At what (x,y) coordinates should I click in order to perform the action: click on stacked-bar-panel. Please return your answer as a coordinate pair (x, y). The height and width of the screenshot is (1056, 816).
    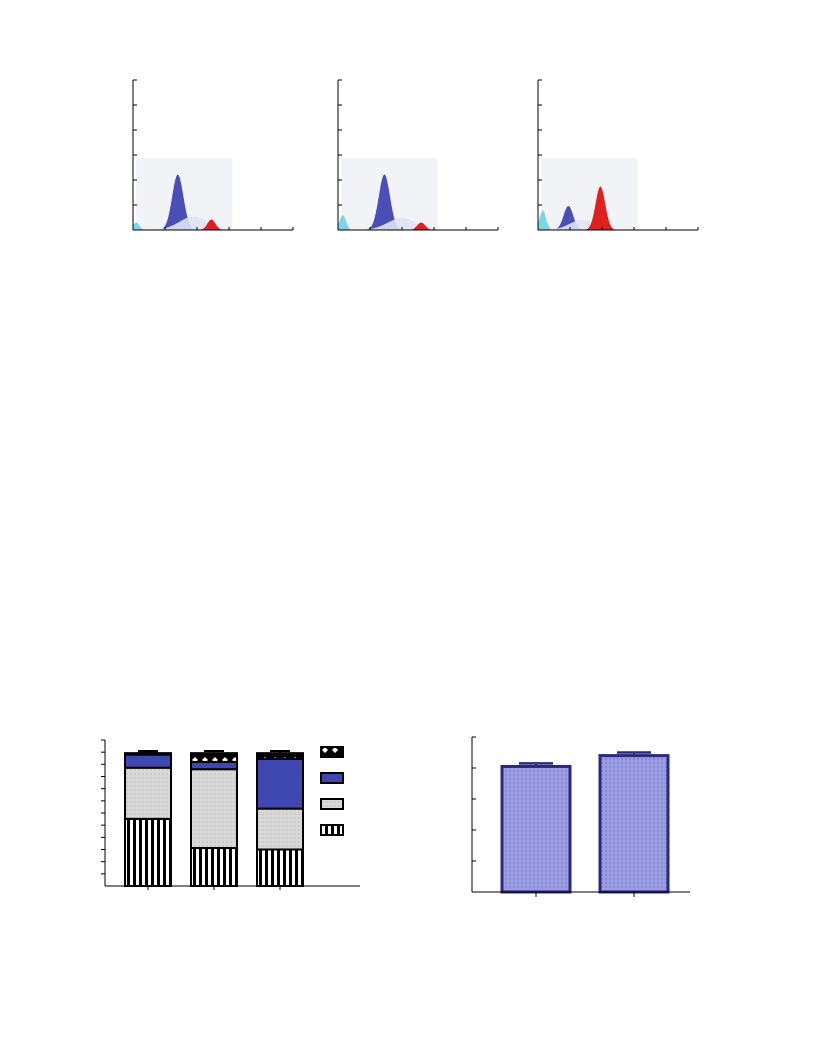
    Looking at the image, I should click on (230, 820).